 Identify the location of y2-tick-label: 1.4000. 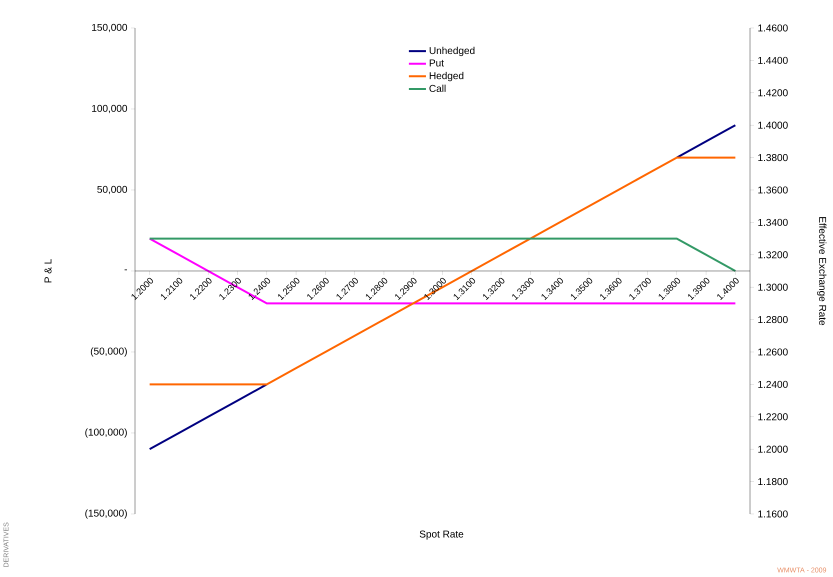
(773, 125).